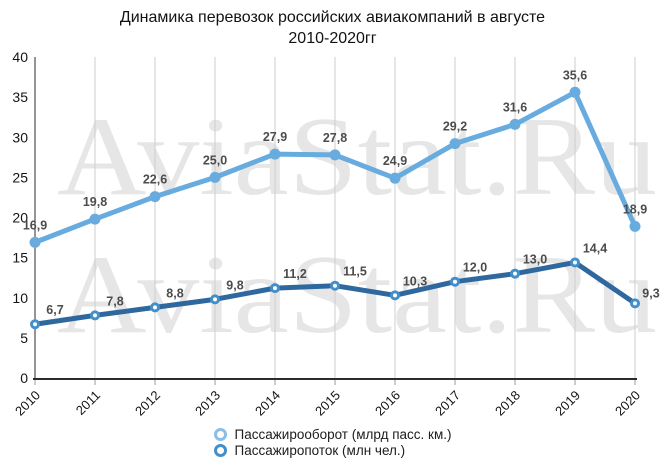  Describe the element at coordinates (155, 180) in the screenshot. I see `data-label: 22,6` at that location.